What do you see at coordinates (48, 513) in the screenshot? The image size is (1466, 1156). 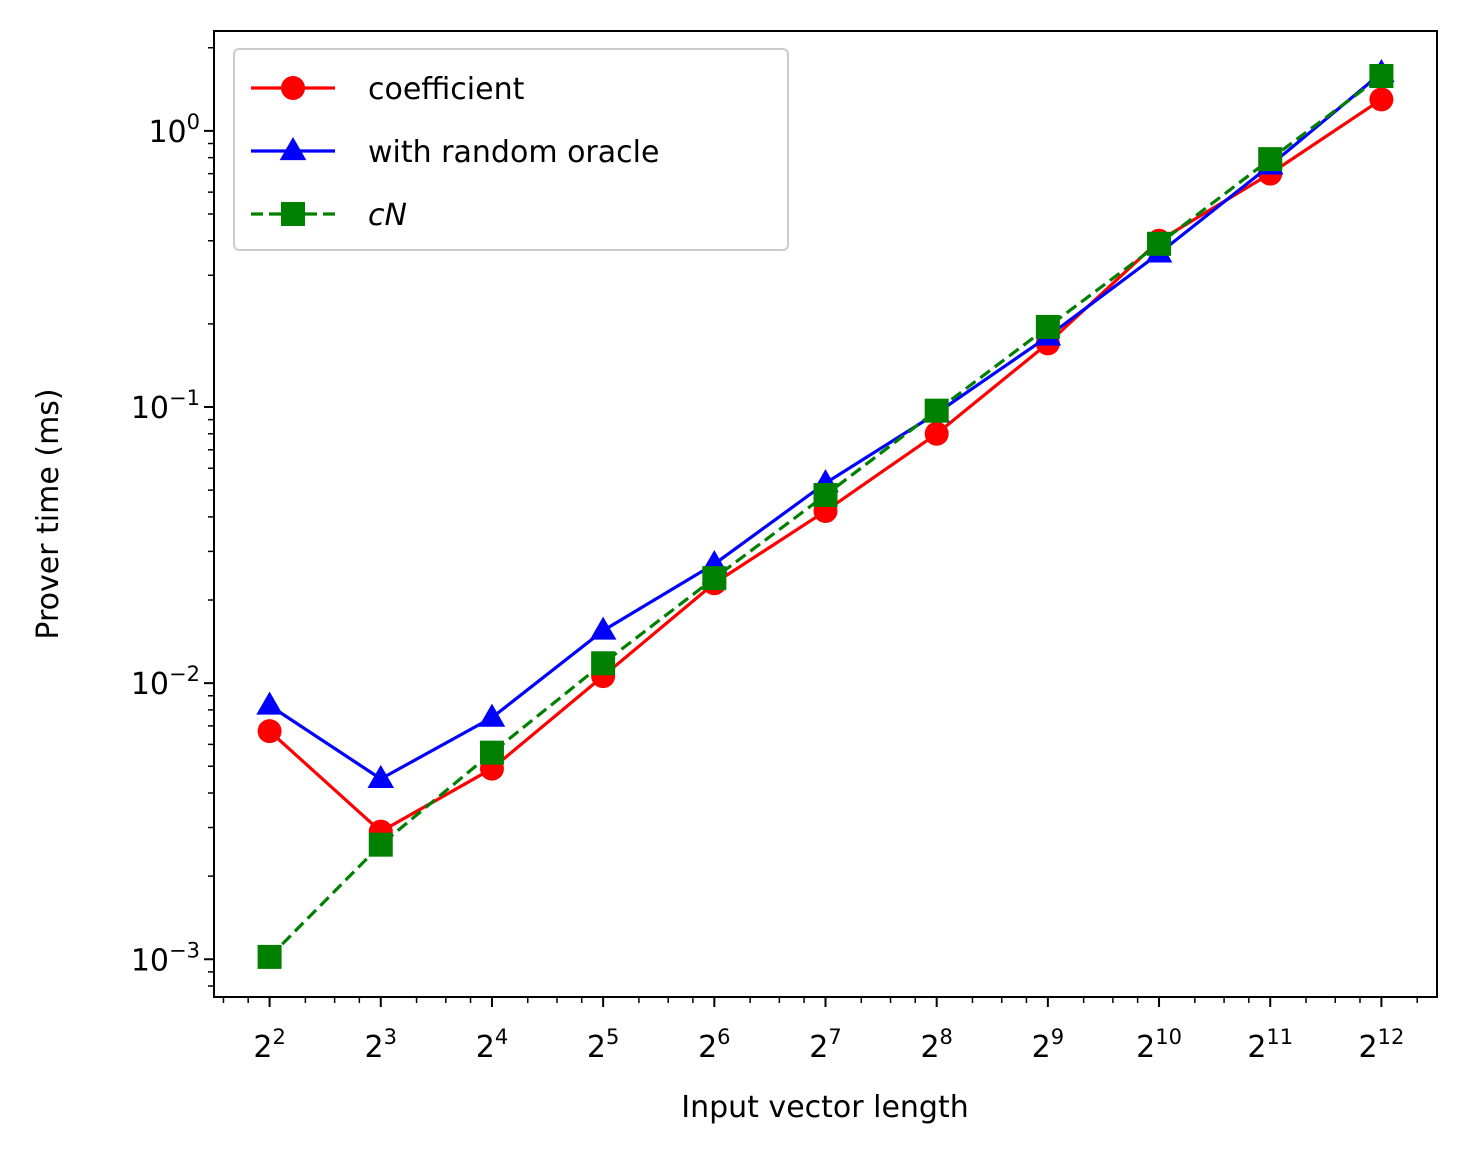 I see `y-axis-label: Prover time (ms)` at bounding box center [48, 513].